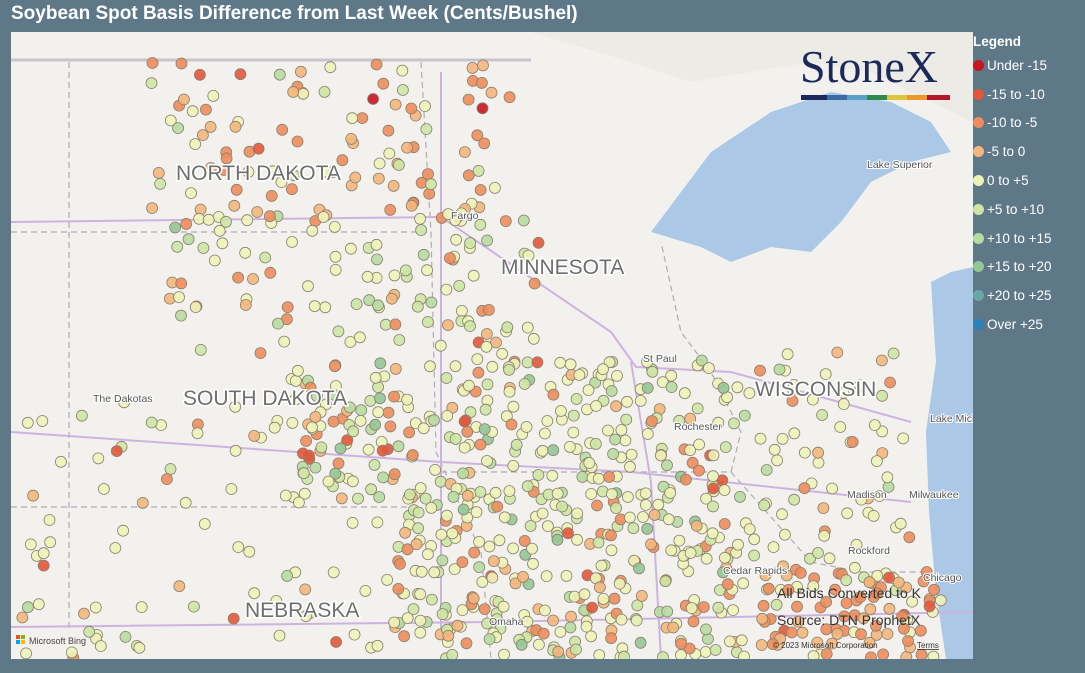 The width and height of the screenshot is (1085, 673). I want to click on legend-item: Over +25, so click(1029, 324).